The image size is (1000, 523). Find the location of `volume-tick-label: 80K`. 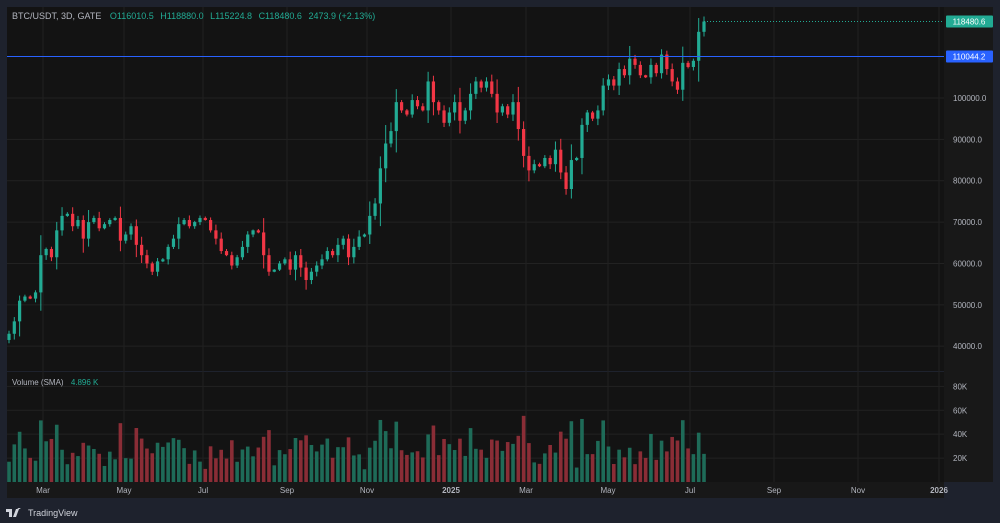

volume-tick-label: 80K is located at coordinates (960, 386).